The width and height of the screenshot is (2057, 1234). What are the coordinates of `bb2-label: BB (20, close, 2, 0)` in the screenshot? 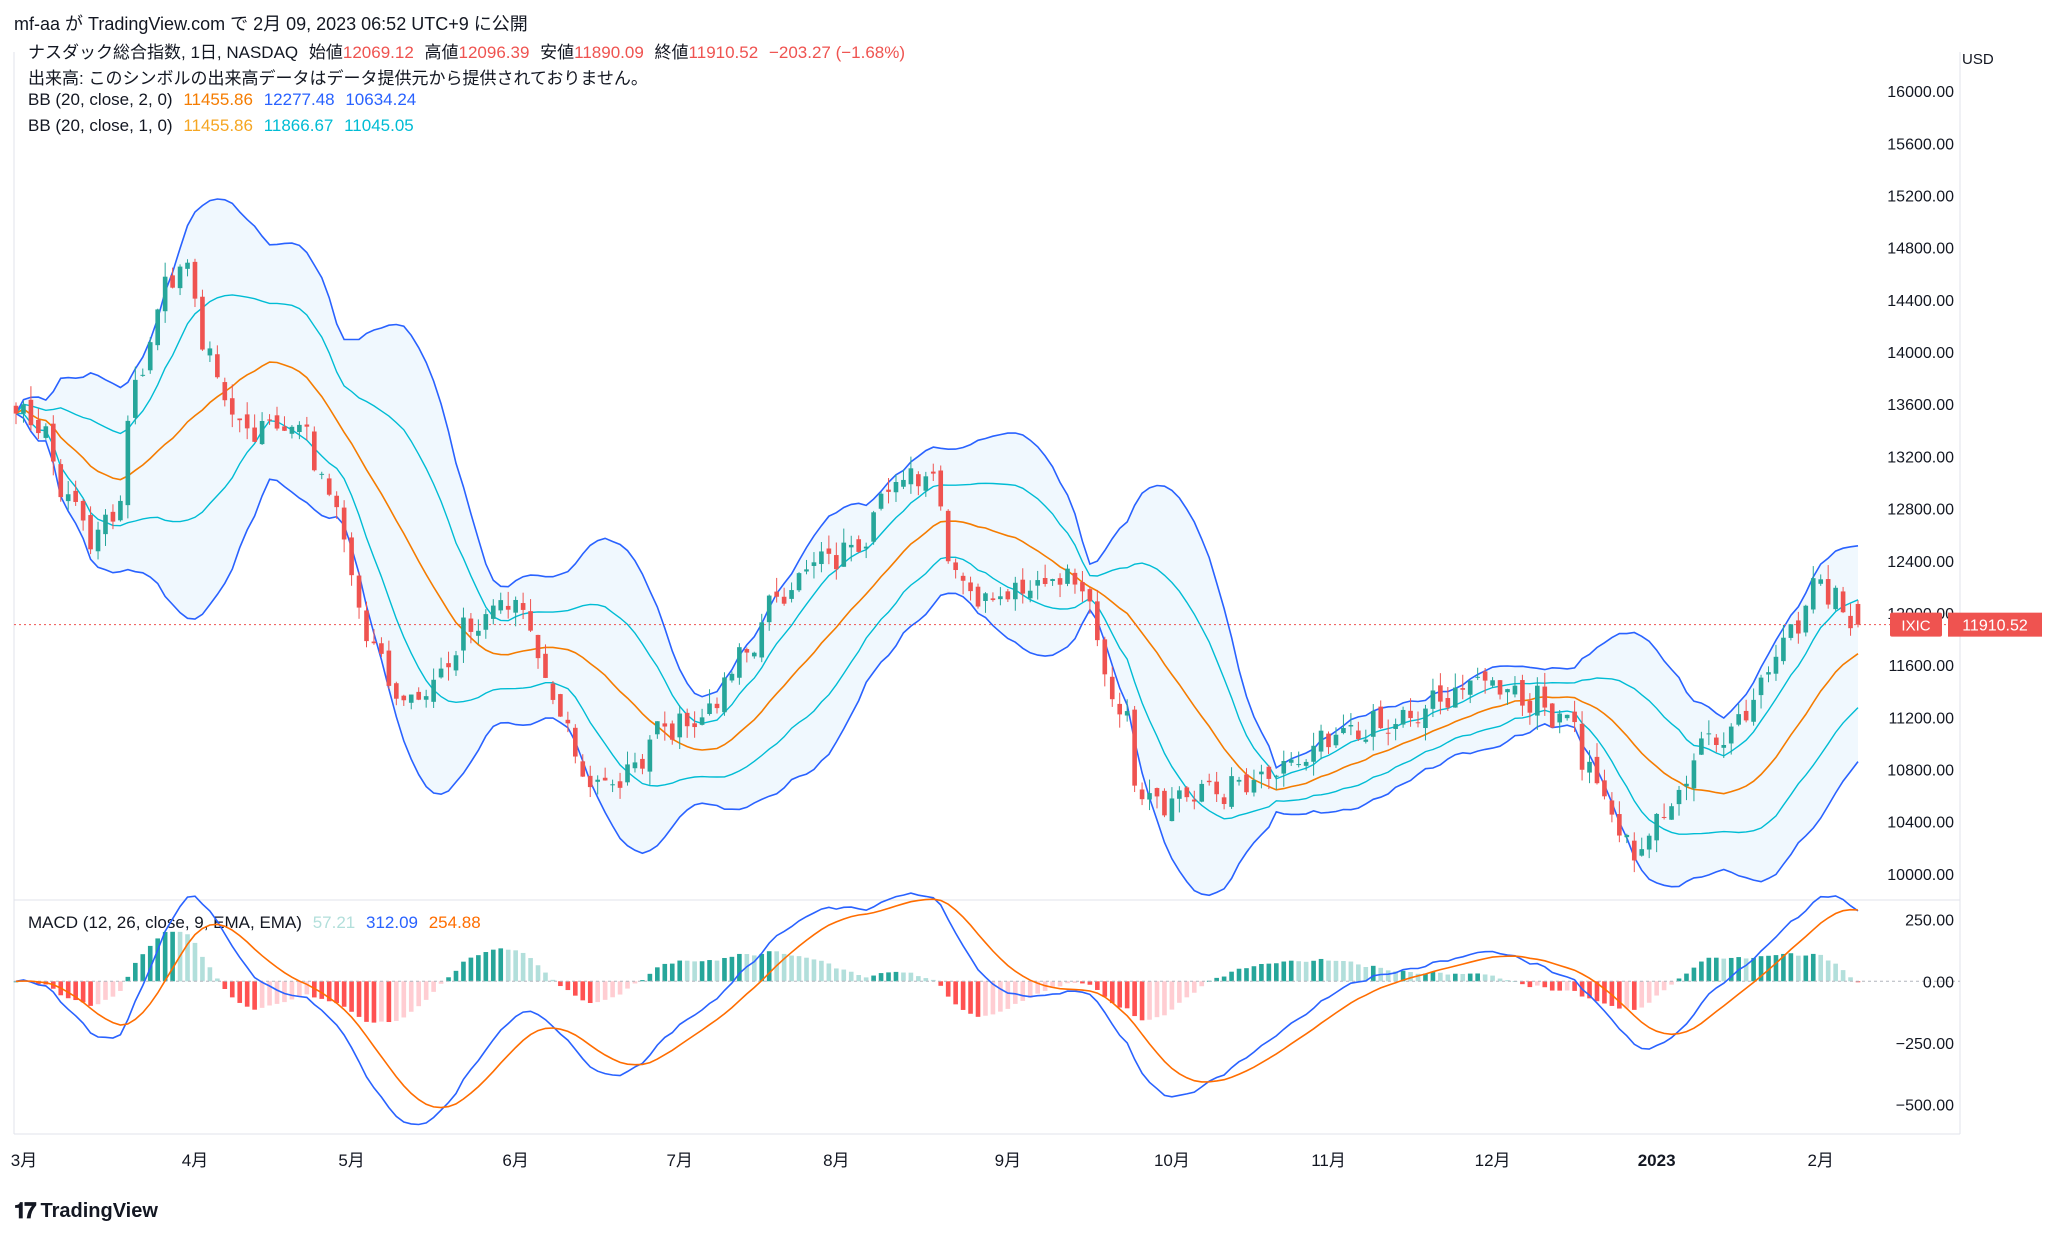 It's located at (100, 99).